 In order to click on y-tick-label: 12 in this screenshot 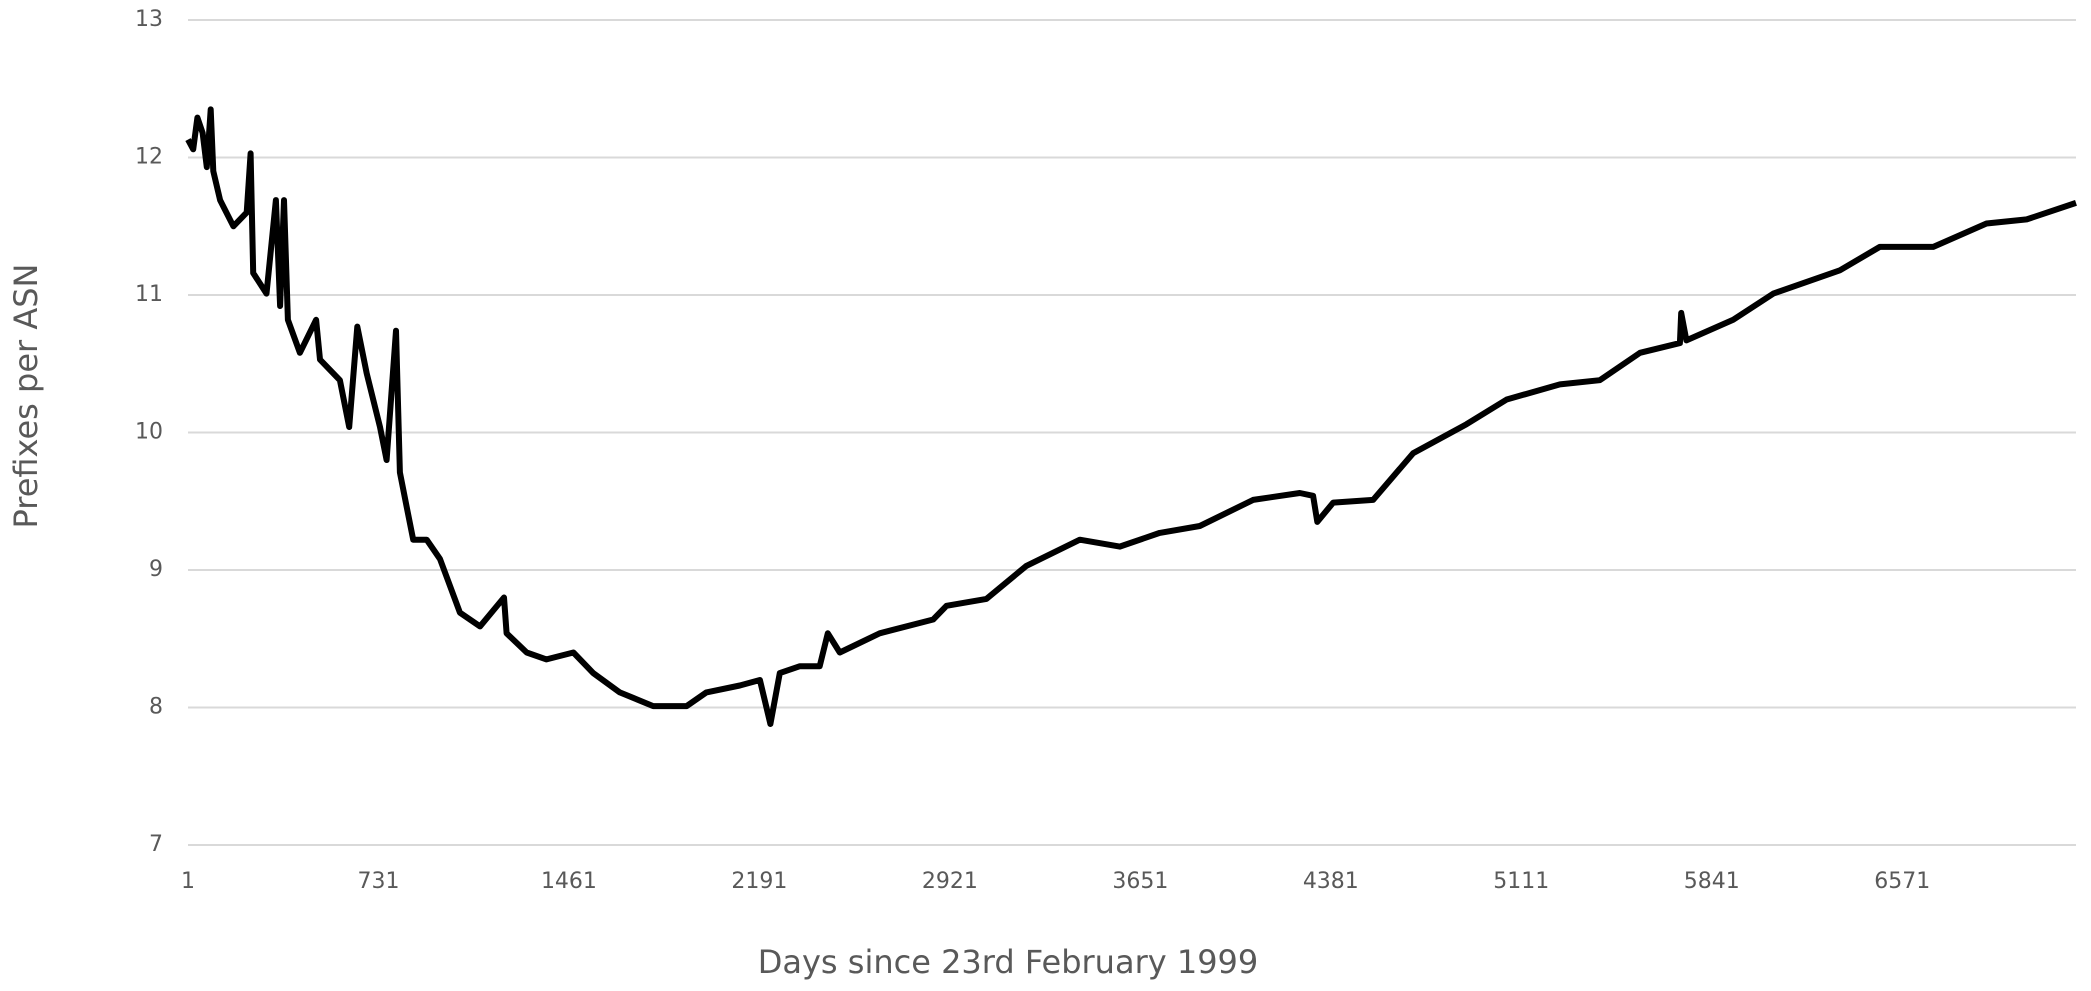, I will do `click(149, 157)`.